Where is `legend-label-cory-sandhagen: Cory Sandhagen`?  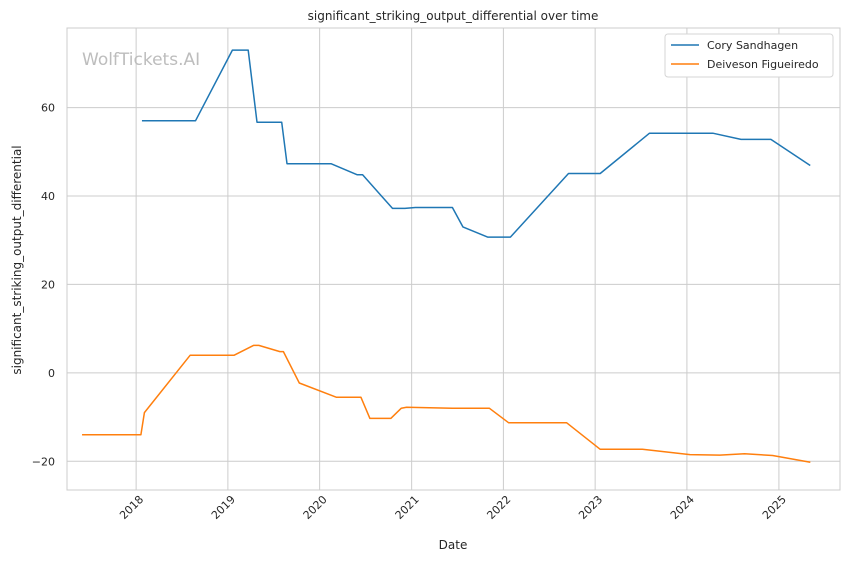
legend-label-cory-sandhagen: Cory Sandhagen is located at coordinates (752, 45).